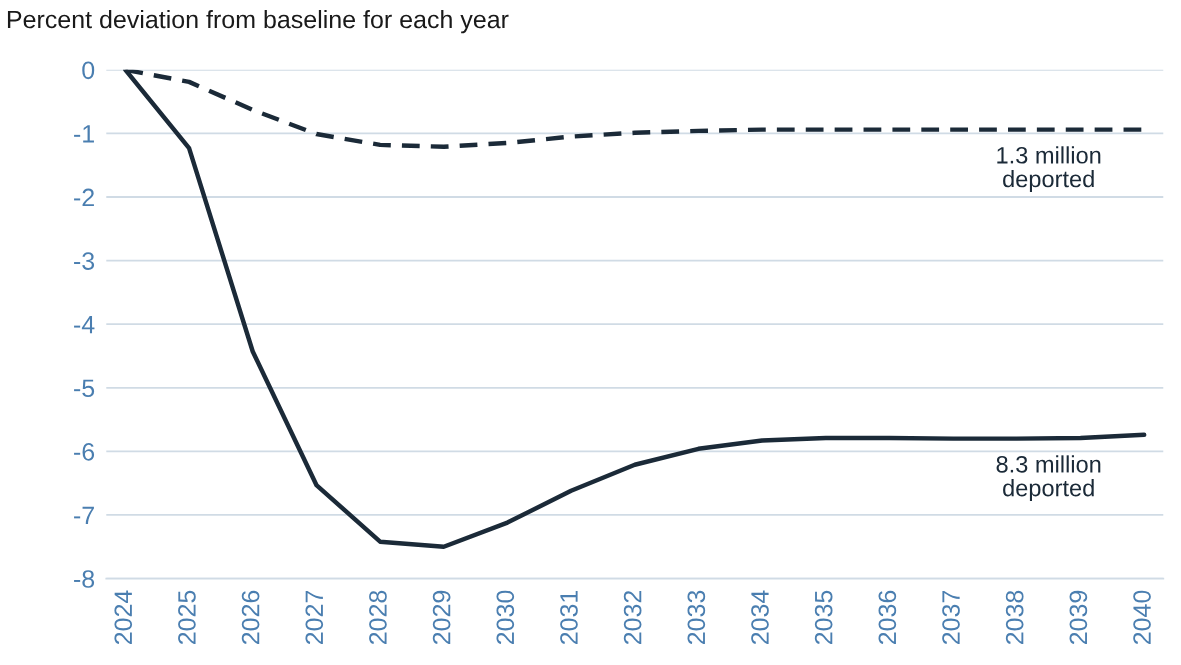 Image resolution: width=1181 pixels, height=665 pixels. What do you see at coordinates (84, 515) in the screenshot?
I see `y-tick-label: -7` at bounding box center [84, 515].